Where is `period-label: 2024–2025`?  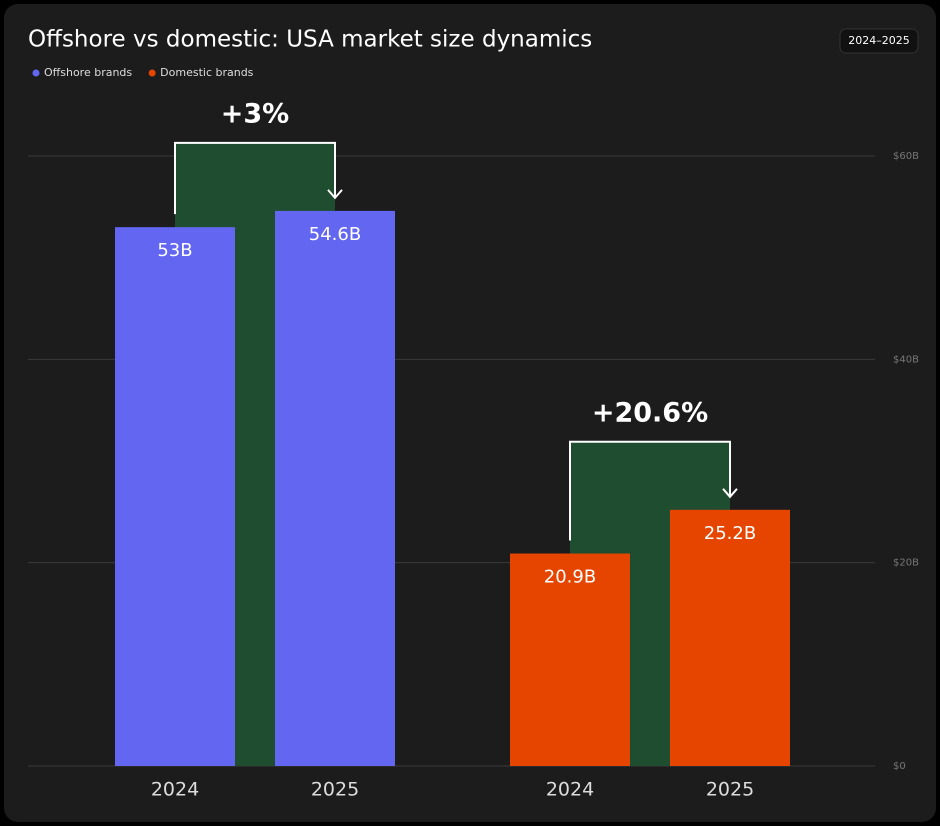
period-label: 2024–2025 is located at coordinates (879, 40).